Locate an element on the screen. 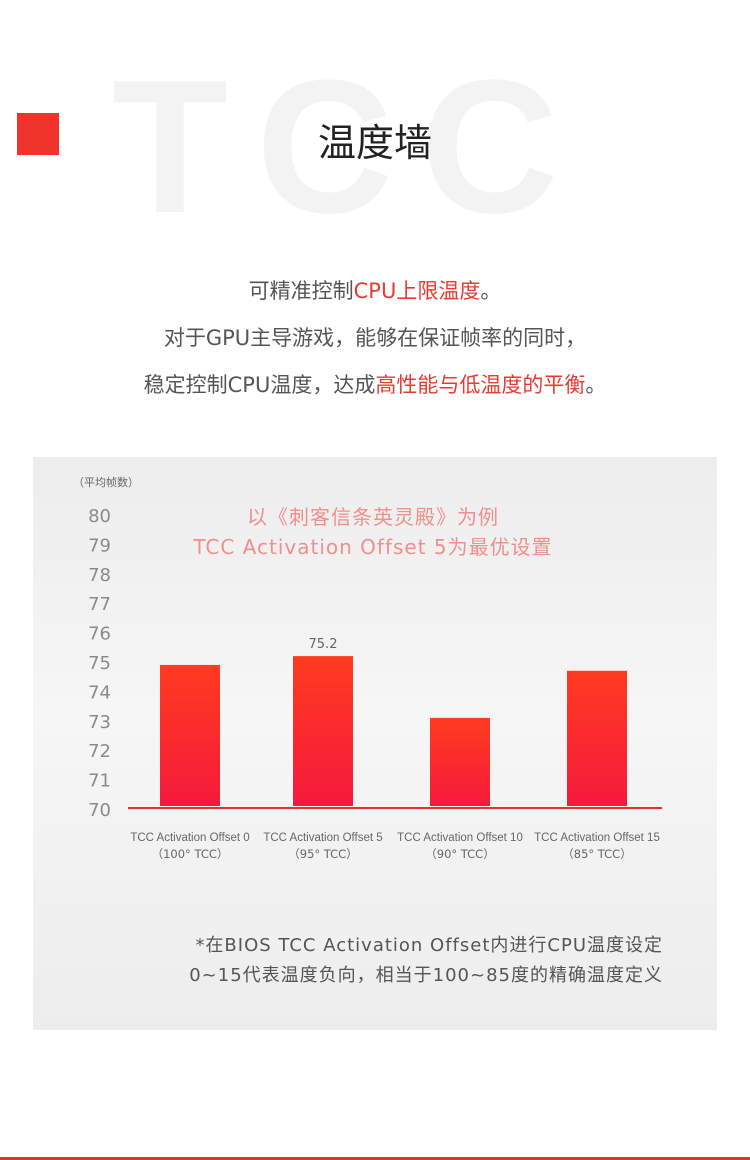  x-category-sublabel: （100° TCC） is located at coordinates (190, 854).